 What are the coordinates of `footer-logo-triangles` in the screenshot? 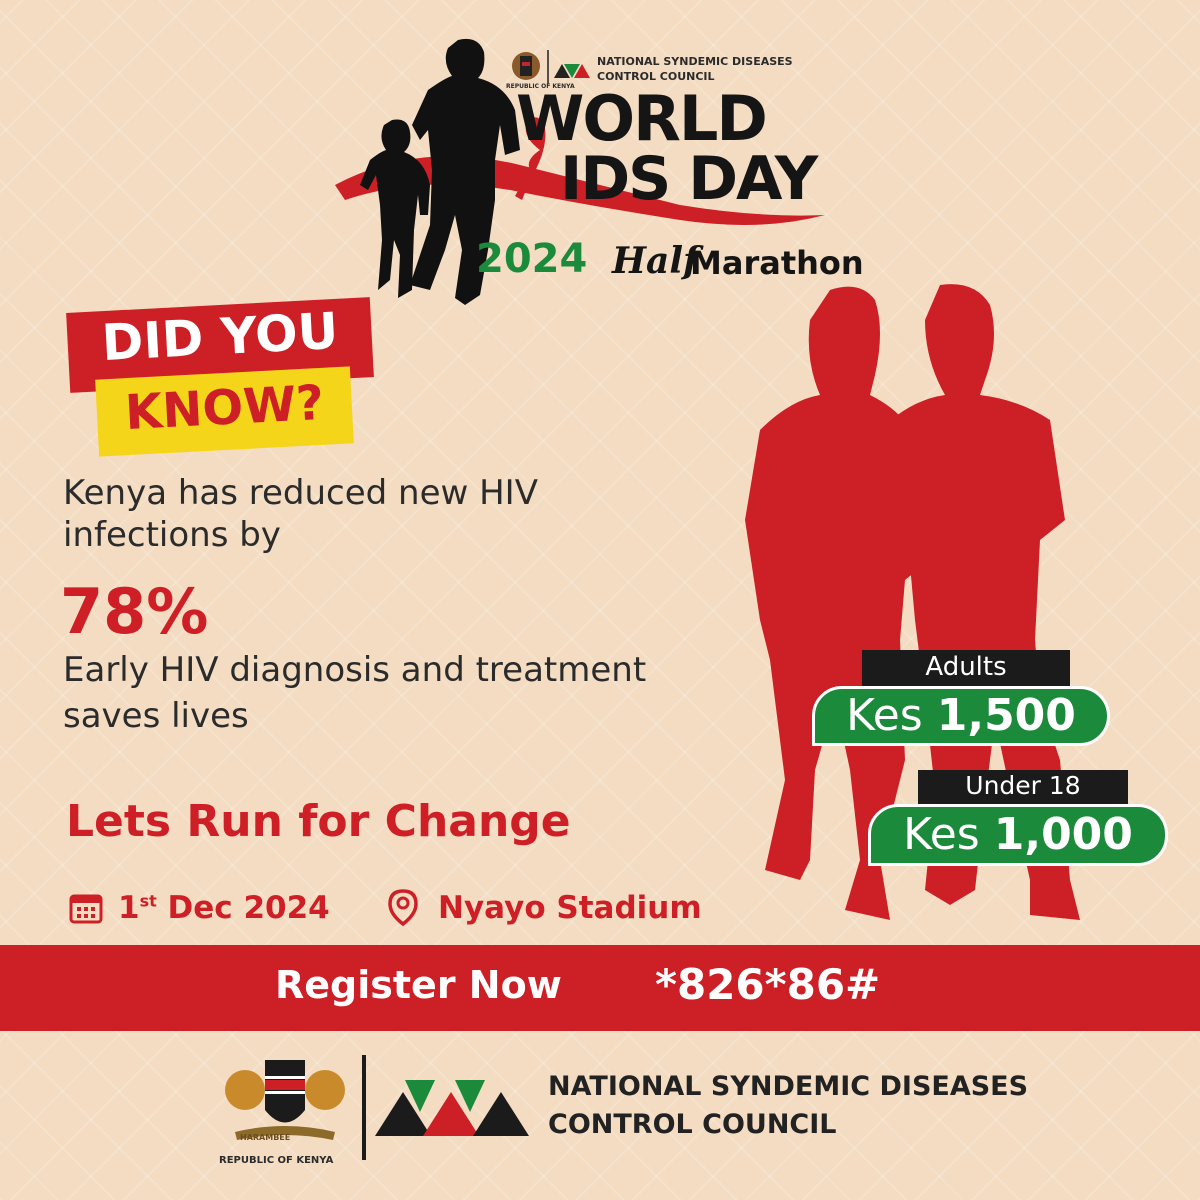 It's located at (452, 1108).